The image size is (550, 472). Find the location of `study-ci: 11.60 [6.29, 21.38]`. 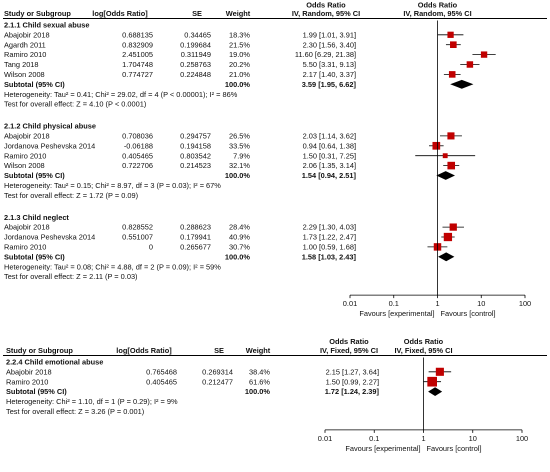

study-ci: 11.60 [6.29, 21.38] is located at coordinates (325, 54).